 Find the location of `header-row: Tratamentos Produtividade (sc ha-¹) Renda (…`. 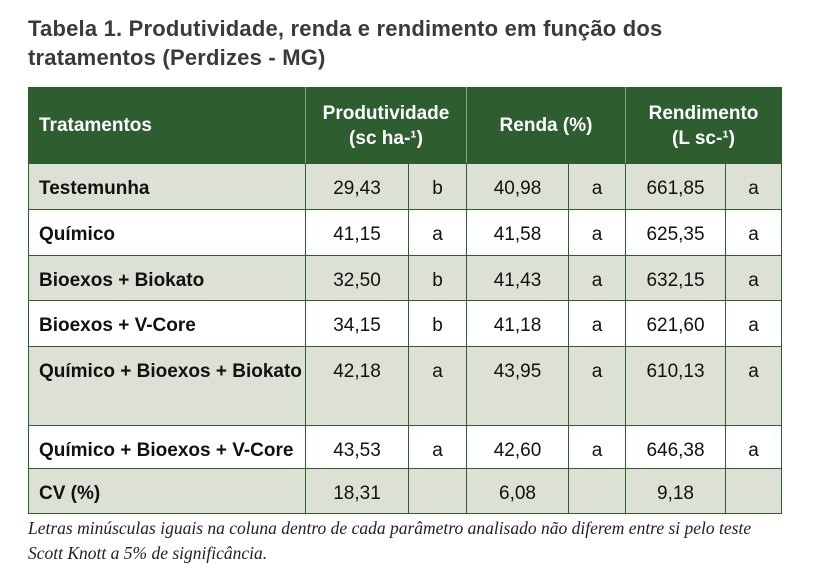

header-row: Tratamentos Produtividade (sc ha-¹) Renda (… is located at coordinates (405, 125).